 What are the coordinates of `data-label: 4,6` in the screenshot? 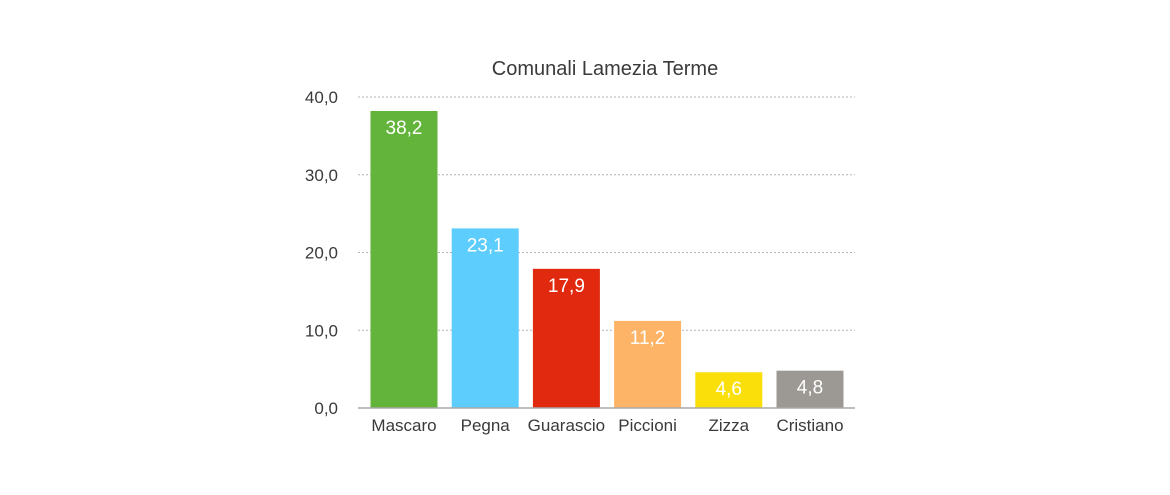 It's located at (729, 389).